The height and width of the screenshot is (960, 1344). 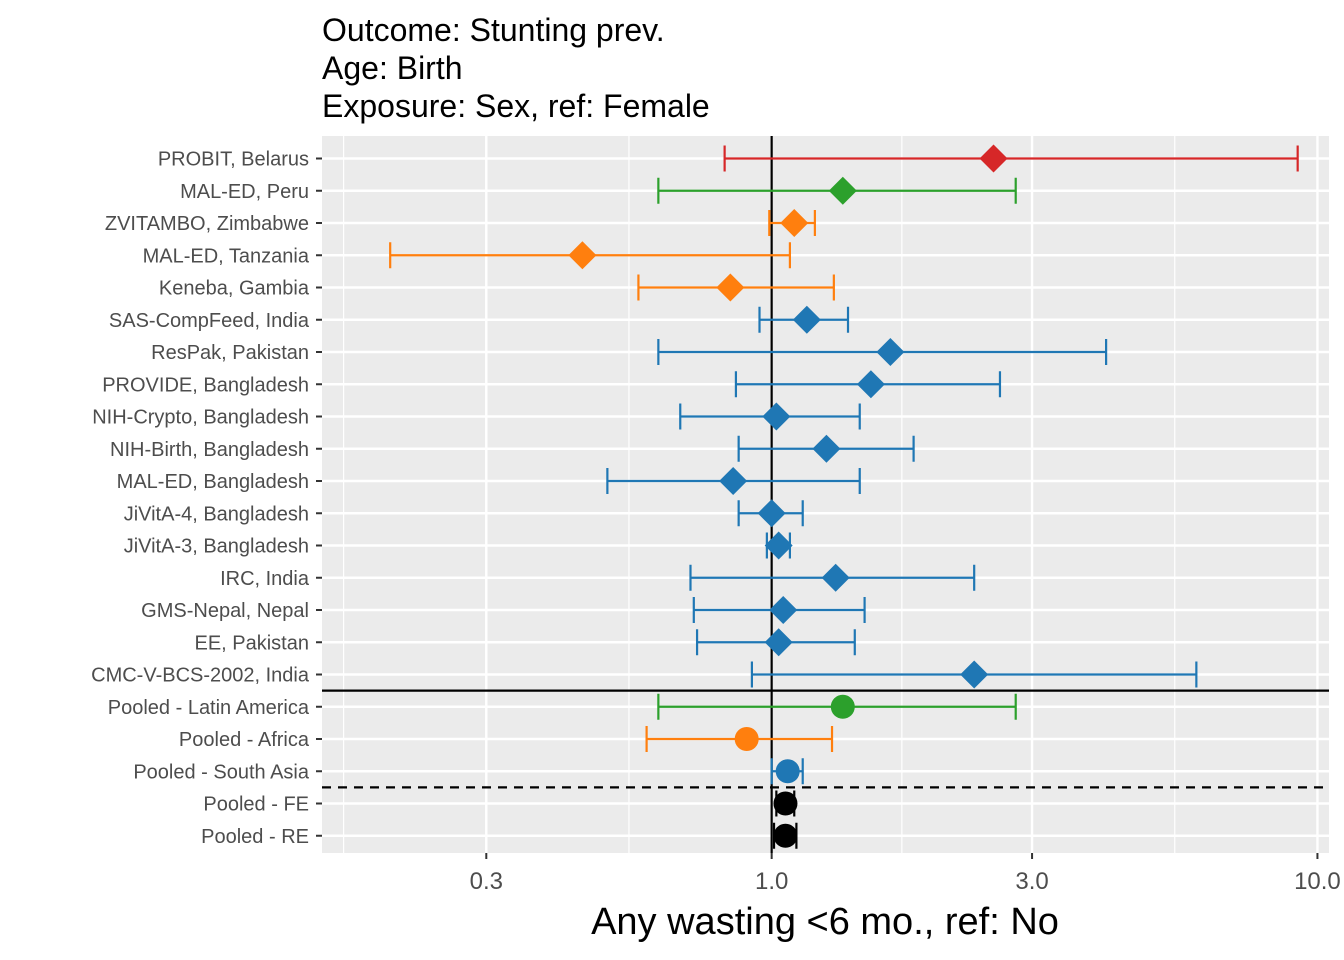 I want to click on y-tick-label: PROBIT, Belarus, so click(x=233, y=160).